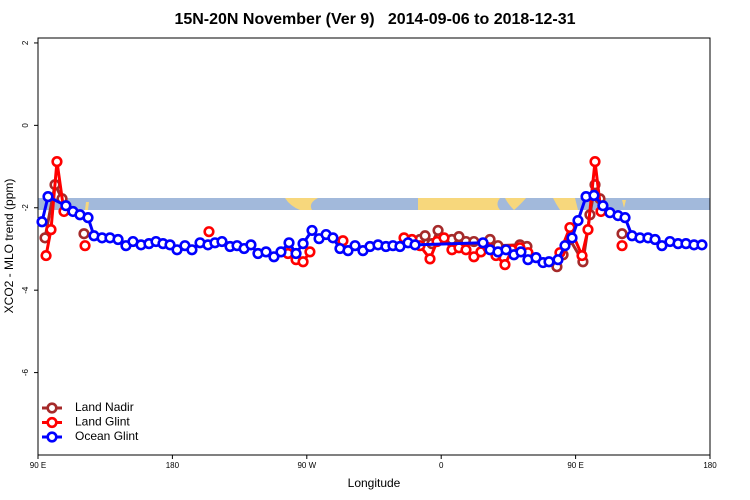 Image resolution: width=750 pixels, height=500 pixels. Describe the element at coordinates (25, 372) in the screenshot. I see `y-tick-label: -6` at that location.